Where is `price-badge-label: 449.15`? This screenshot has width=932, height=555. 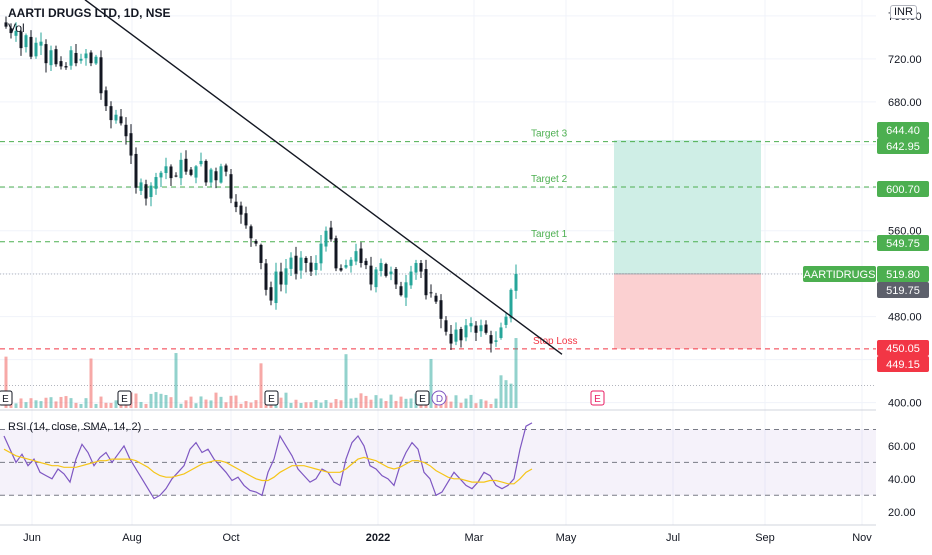
price-badge-label: 449.15 is located at coordinates (903, 365).